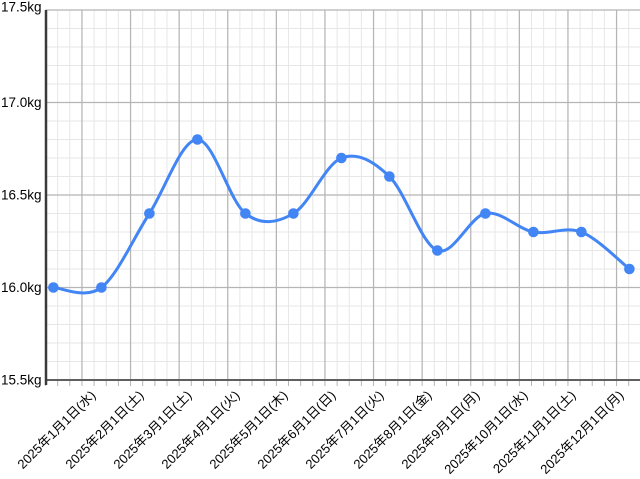  Describe the element at coordinates (21, 380) in the screenshot. I see `y-axis-tick-label: 15.5kg` at that location.